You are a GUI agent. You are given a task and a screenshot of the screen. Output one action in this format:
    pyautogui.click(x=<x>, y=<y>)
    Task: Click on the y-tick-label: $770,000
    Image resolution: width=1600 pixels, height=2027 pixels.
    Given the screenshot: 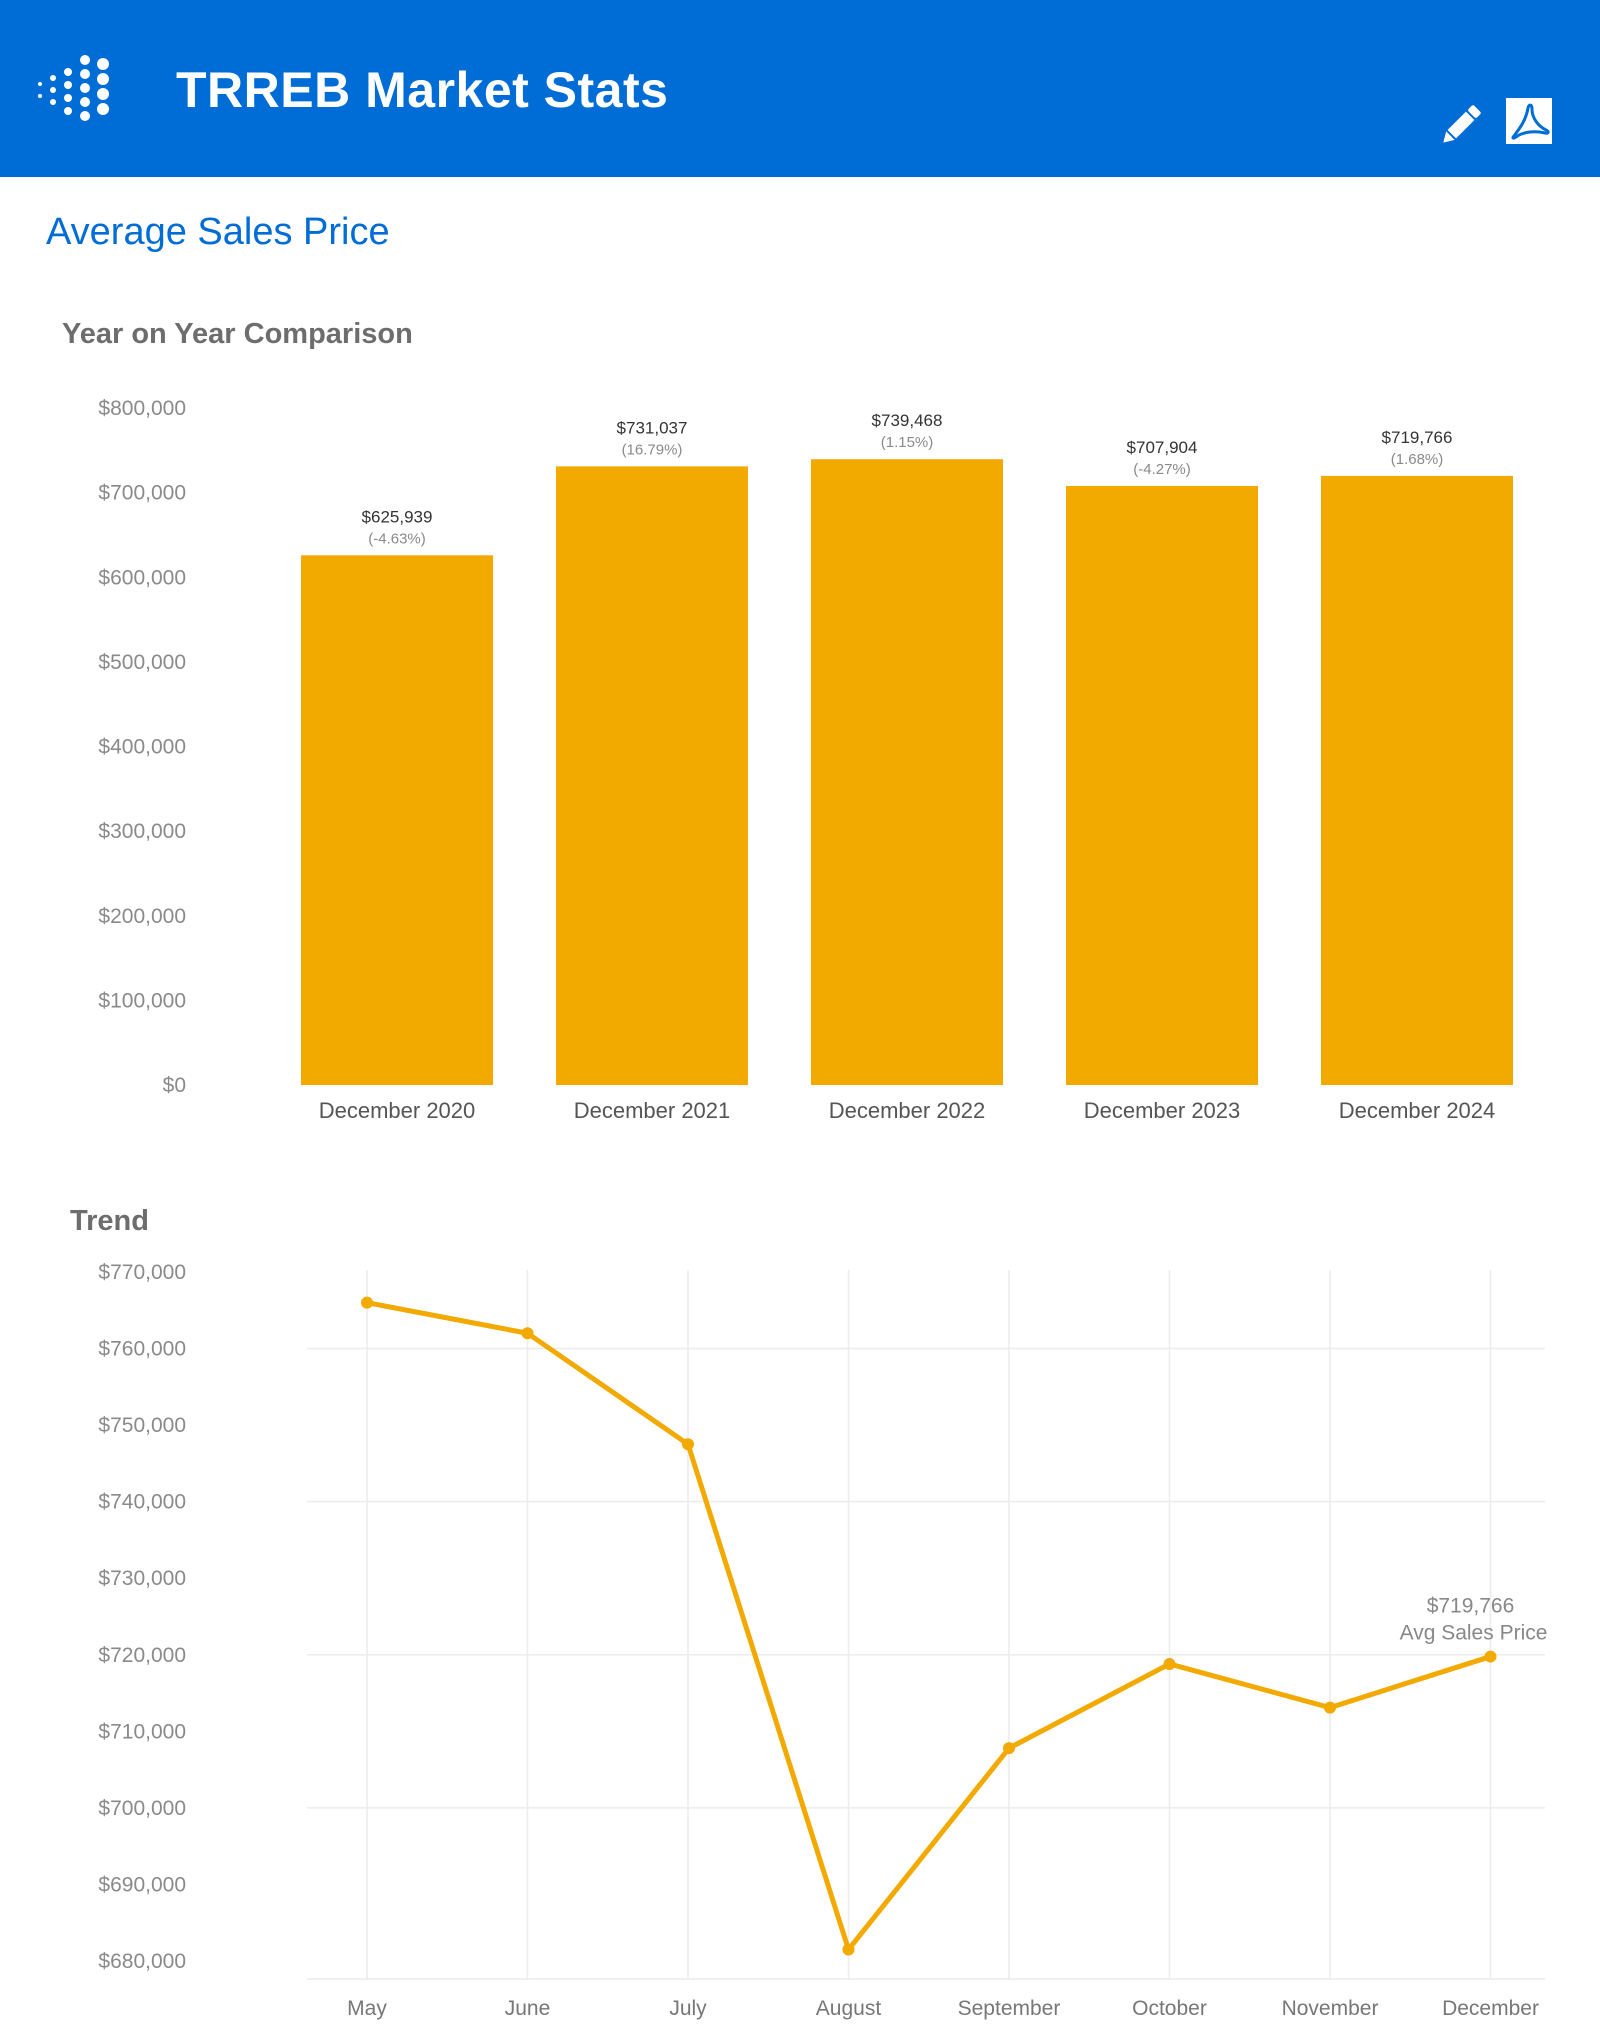 What is the action you would take?
    pyautogui.click(x=142, y=1272)
    